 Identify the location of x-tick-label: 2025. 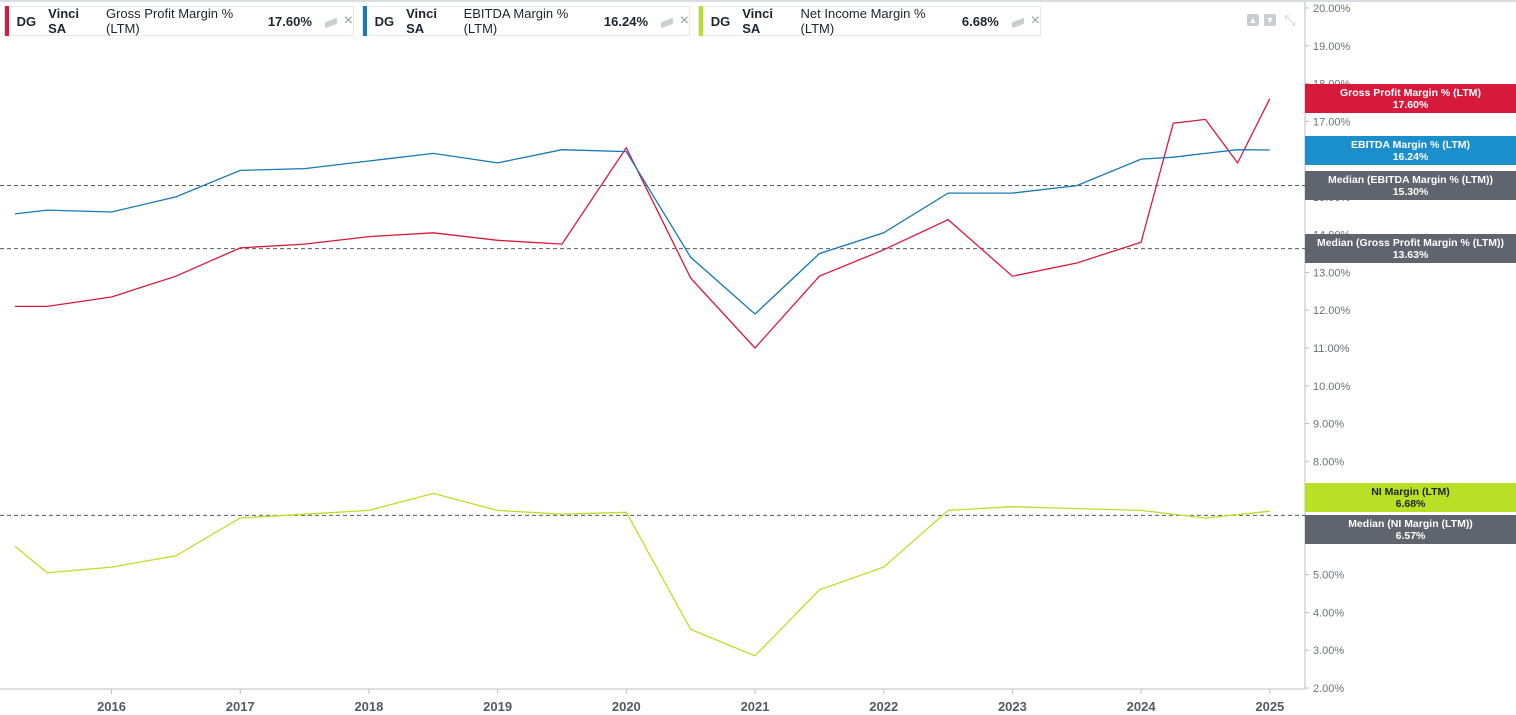
(1269, 706).